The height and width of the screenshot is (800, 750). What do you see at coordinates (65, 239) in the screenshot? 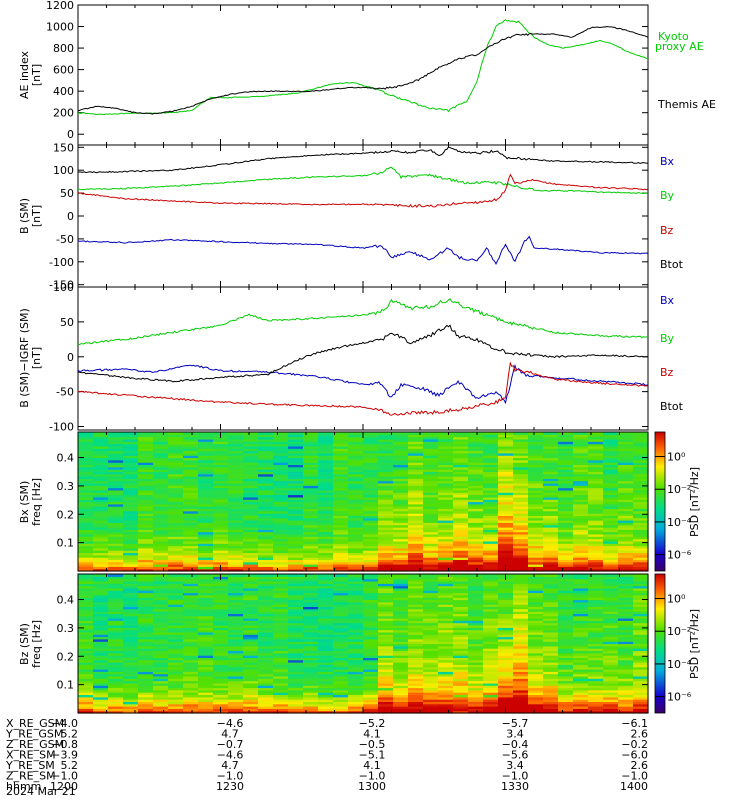
I see `y-tick-label: -50` at bounding box center [65, 239].